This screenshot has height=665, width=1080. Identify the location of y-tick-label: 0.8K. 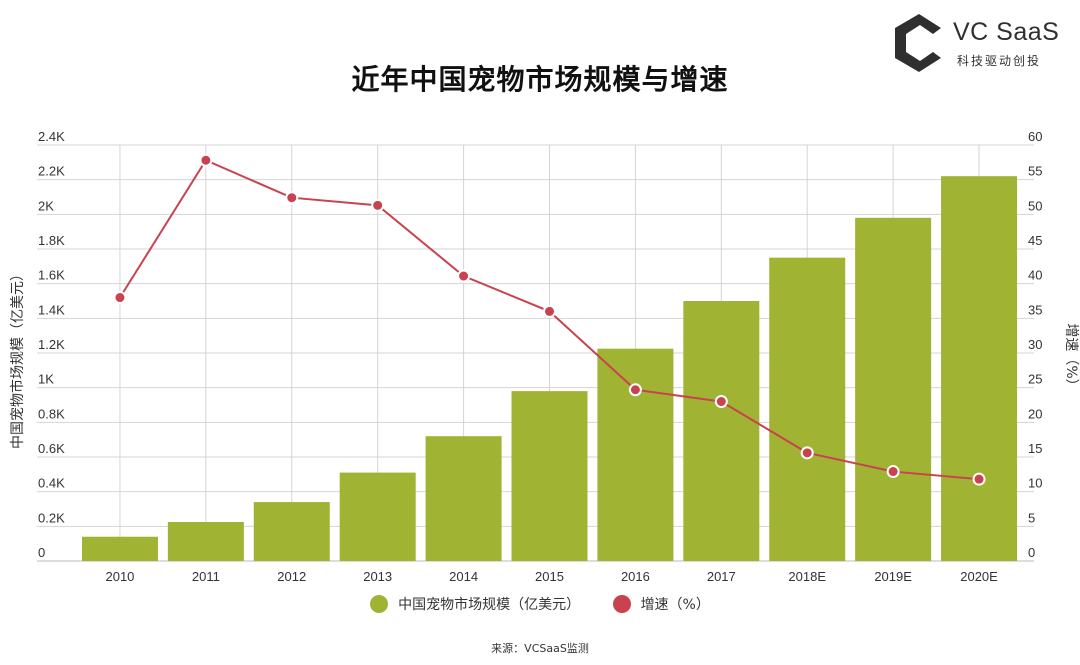
(51, 413).